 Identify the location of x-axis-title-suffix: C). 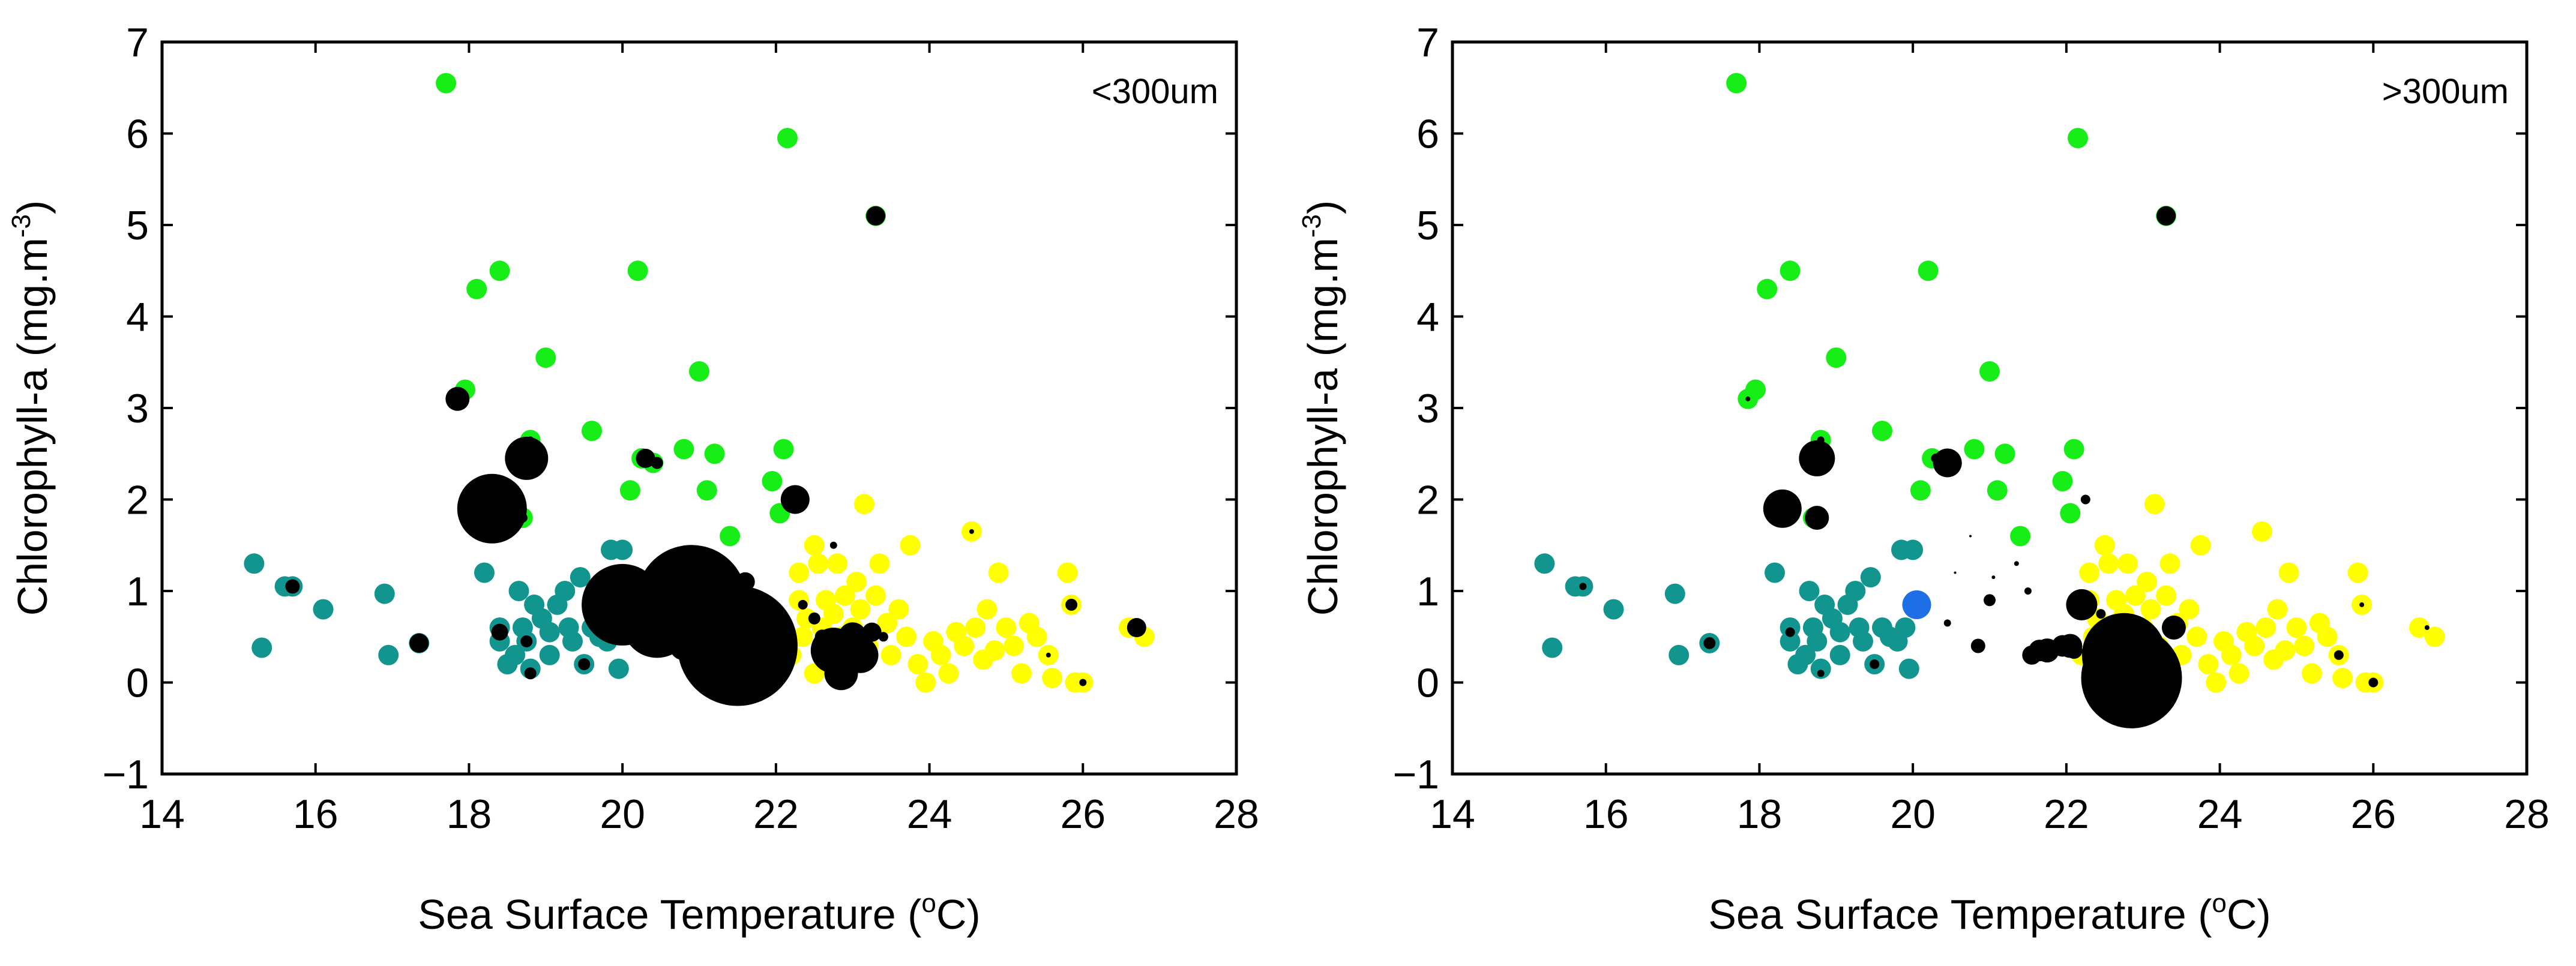
(2249, 914).